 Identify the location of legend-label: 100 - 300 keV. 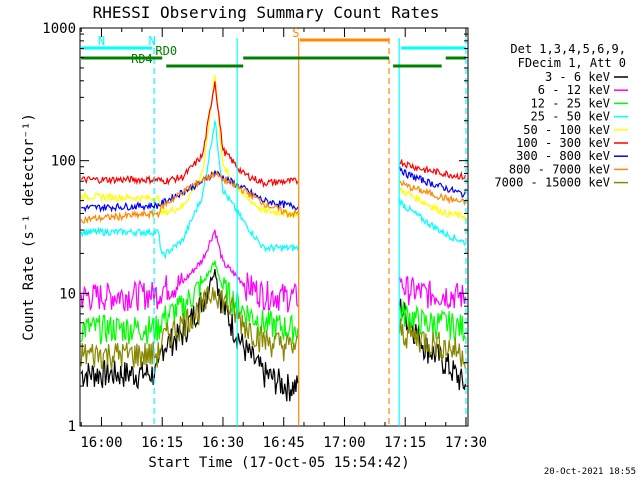
(563, 143).